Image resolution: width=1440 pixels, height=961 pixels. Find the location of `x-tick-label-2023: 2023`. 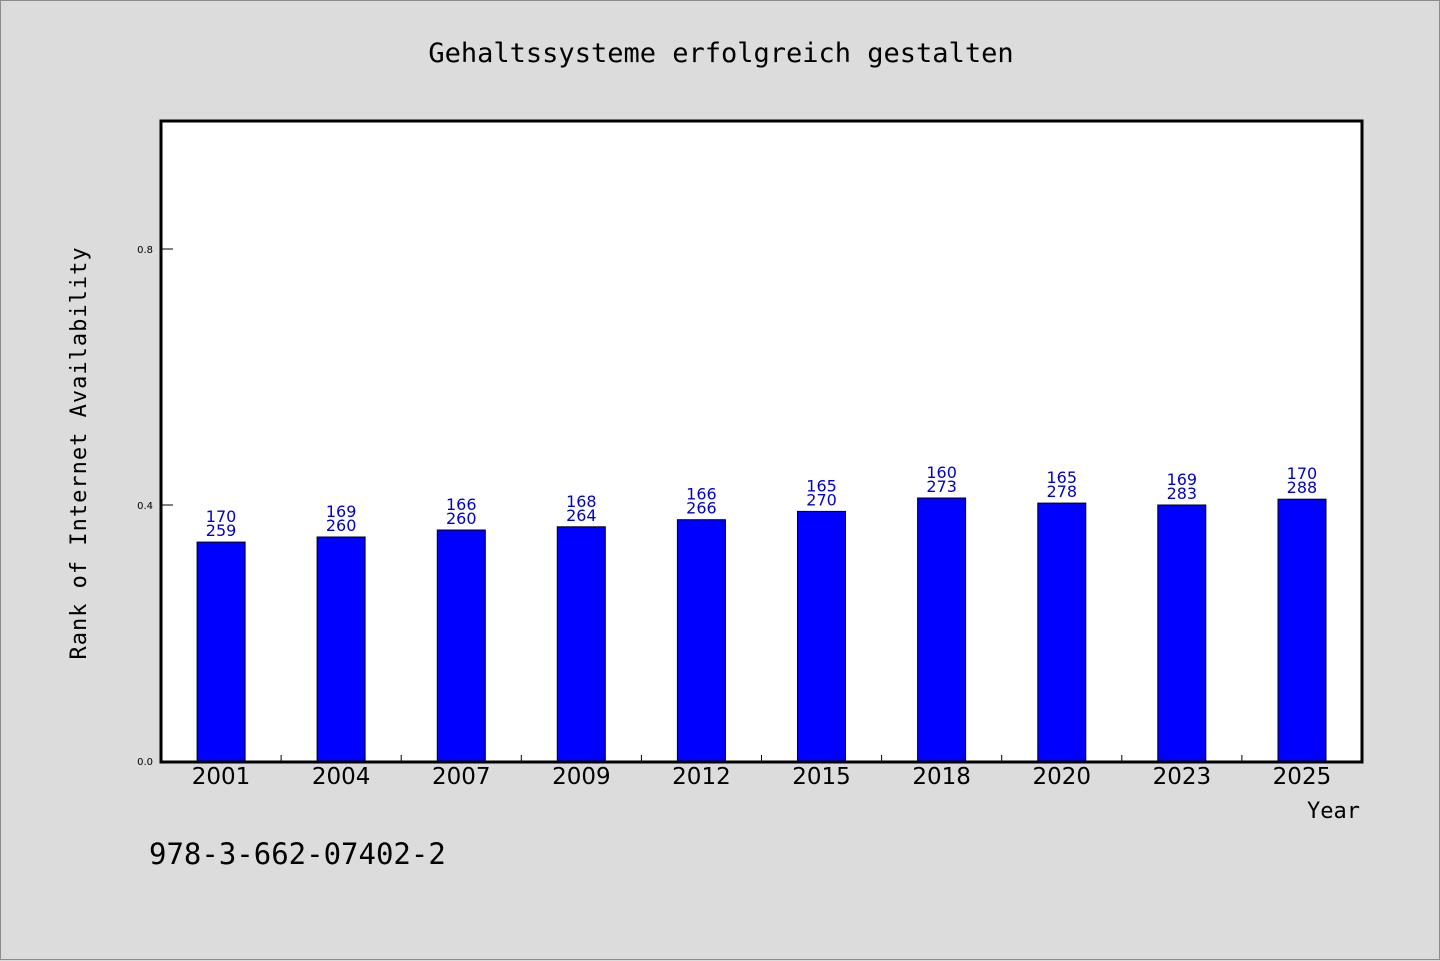

x-tick-label-2023: 2023 is located at coordinates (1182, 777).